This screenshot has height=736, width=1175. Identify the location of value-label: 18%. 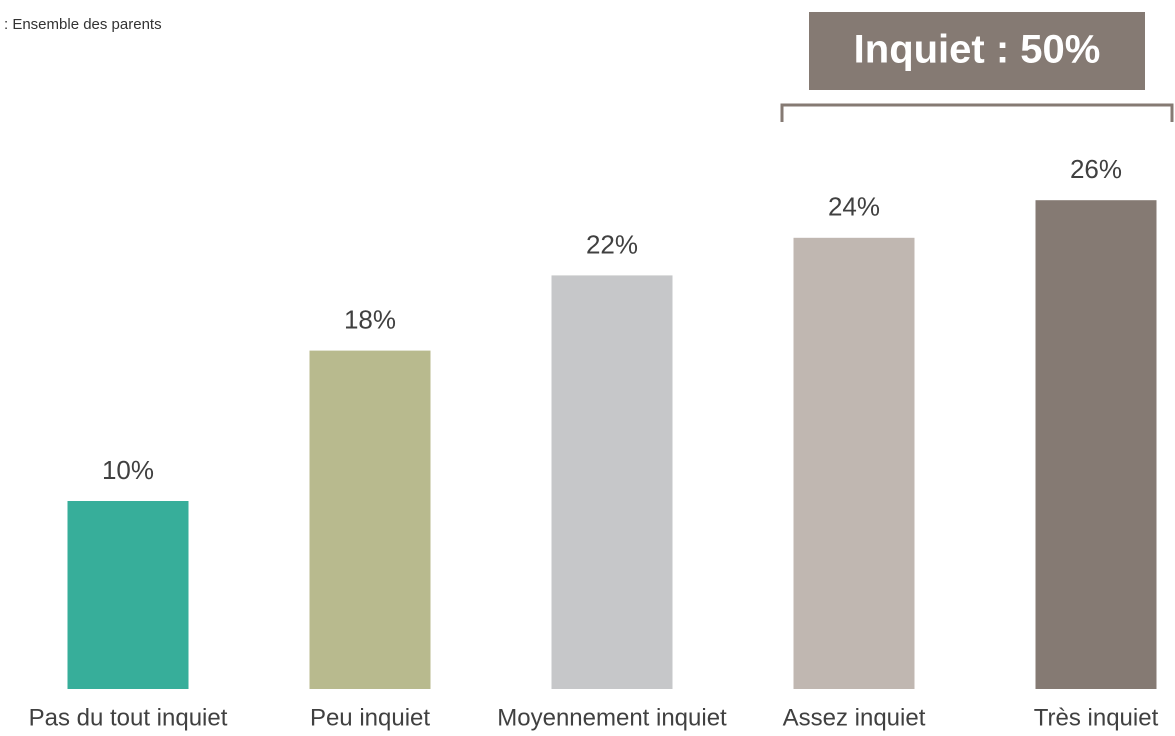
(370, 319).